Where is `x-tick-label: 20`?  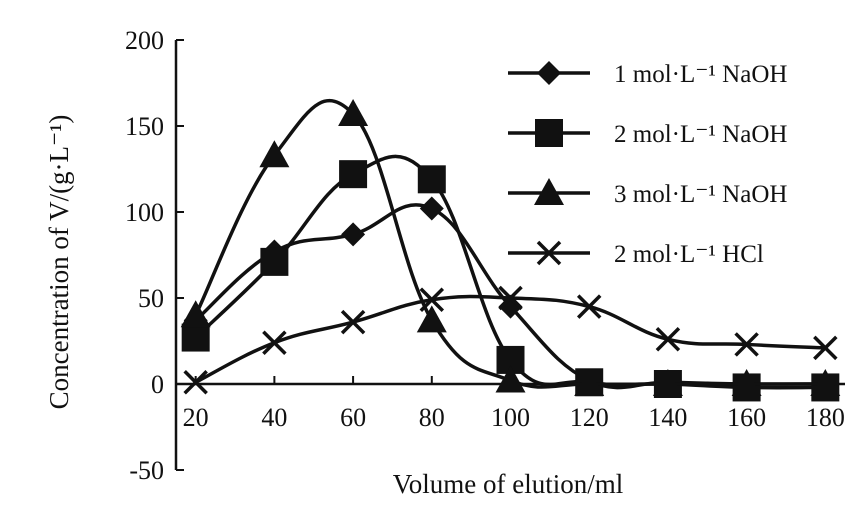
x-tick-label: 20 is located at coordinates (196, 417).